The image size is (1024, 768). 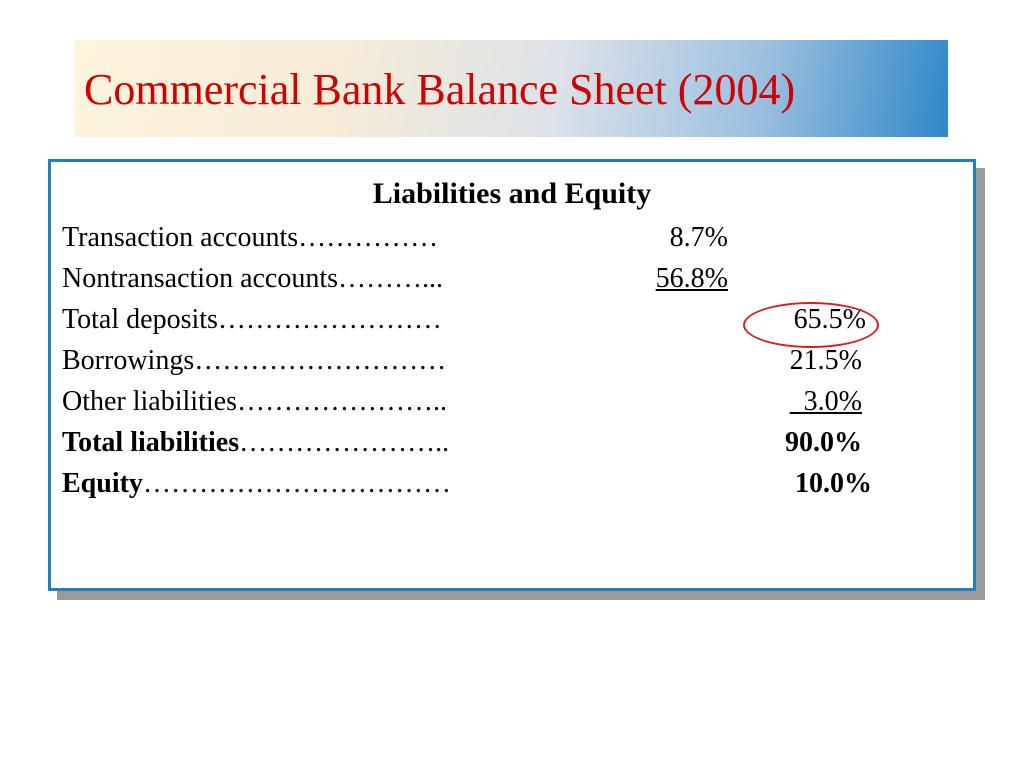 I want to click on title-banner: Commercial Bank Balance Sheet (2004), so click(x=511, y=88).